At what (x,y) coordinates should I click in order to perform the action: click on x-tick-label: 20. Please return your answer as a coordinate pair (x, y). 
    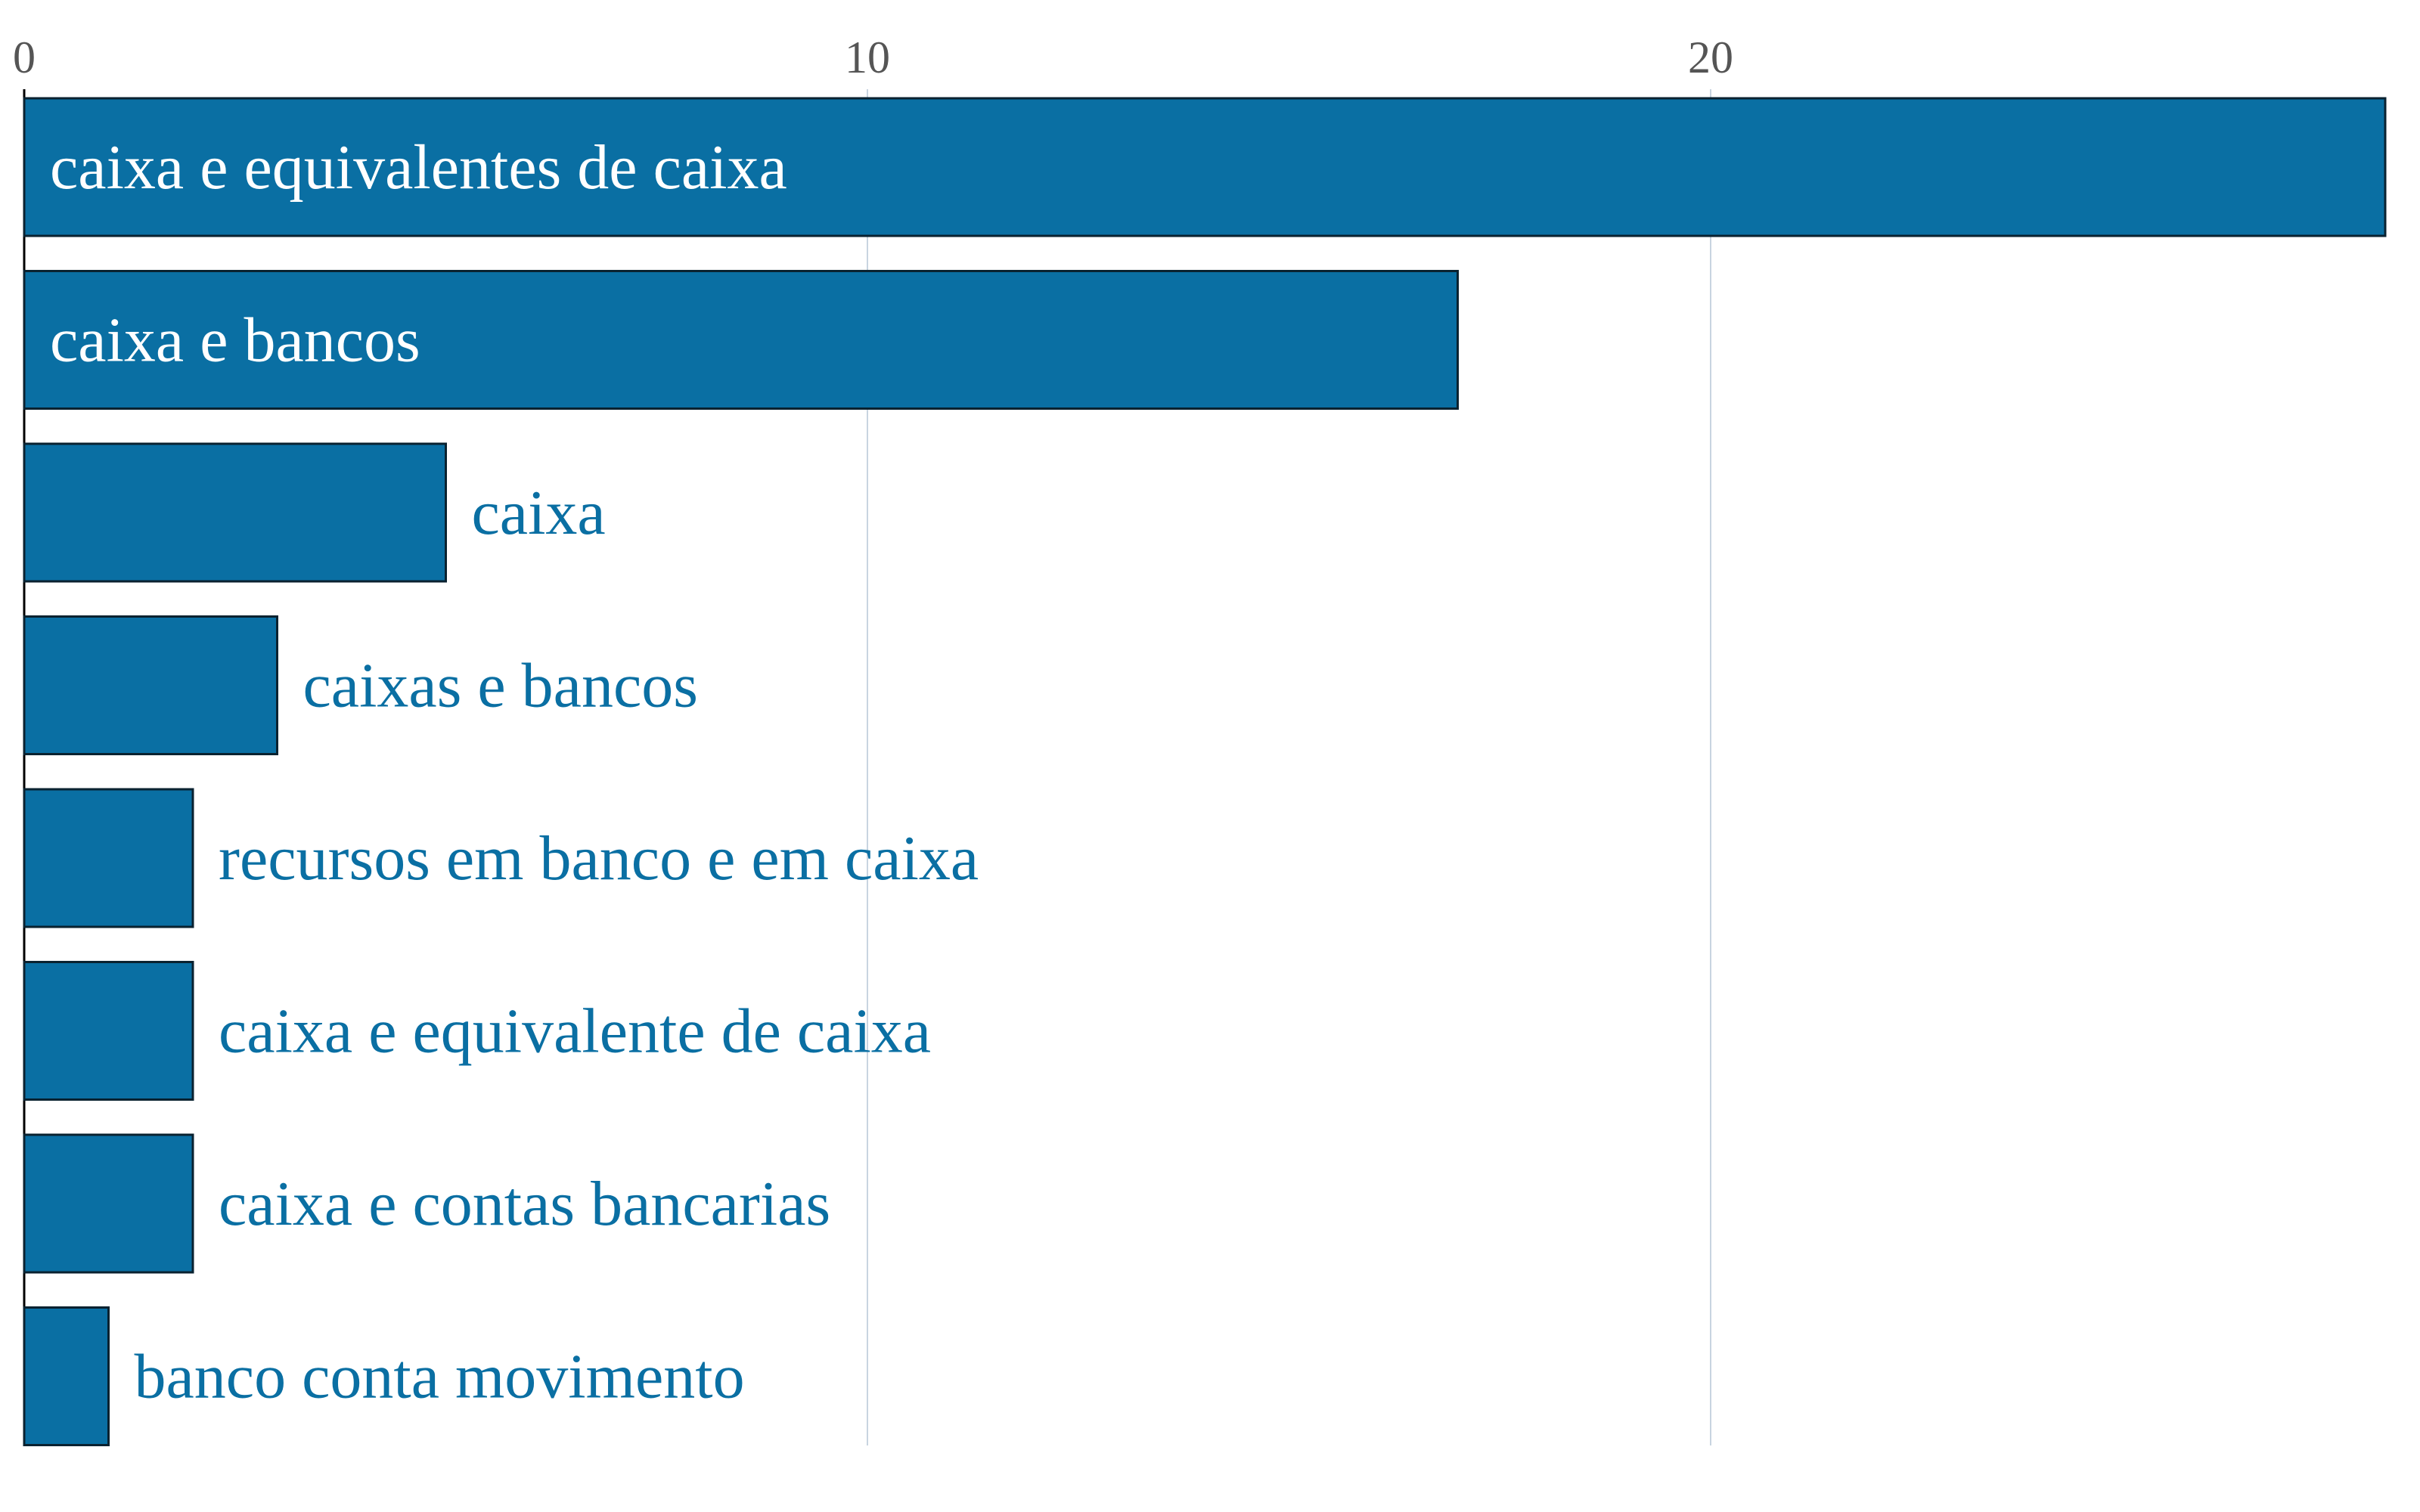
    Looking at the image, I should click on (1710, 58).